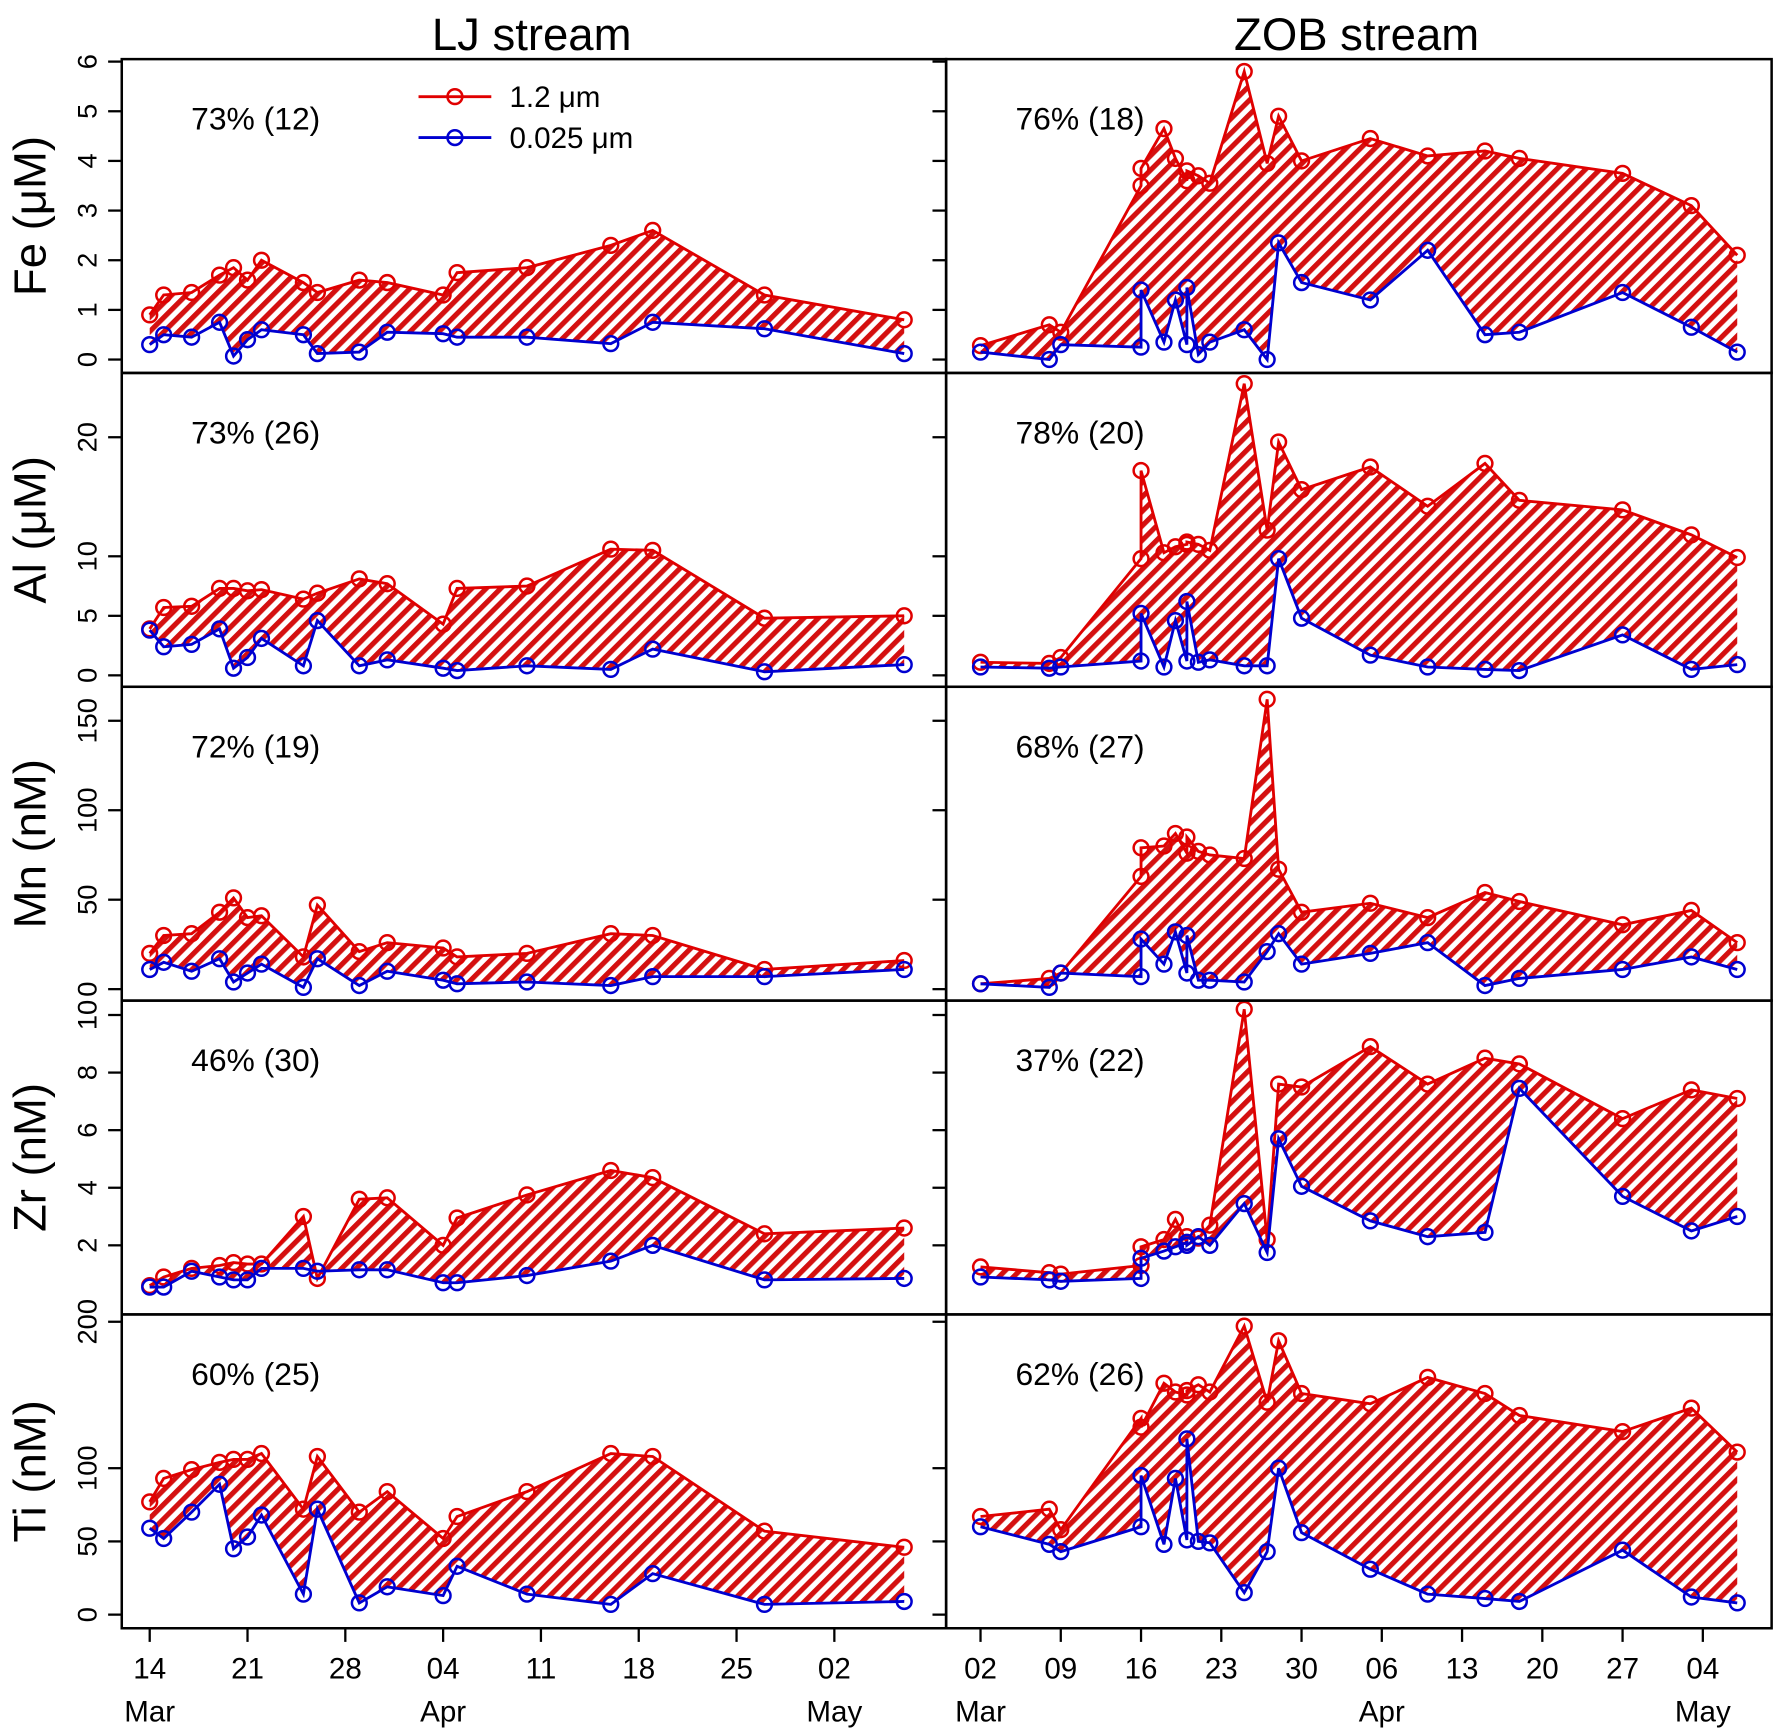  Describe the element at coordinates (541, 1668) in the screenshot. I see `x-tick-label: 11` at that location.